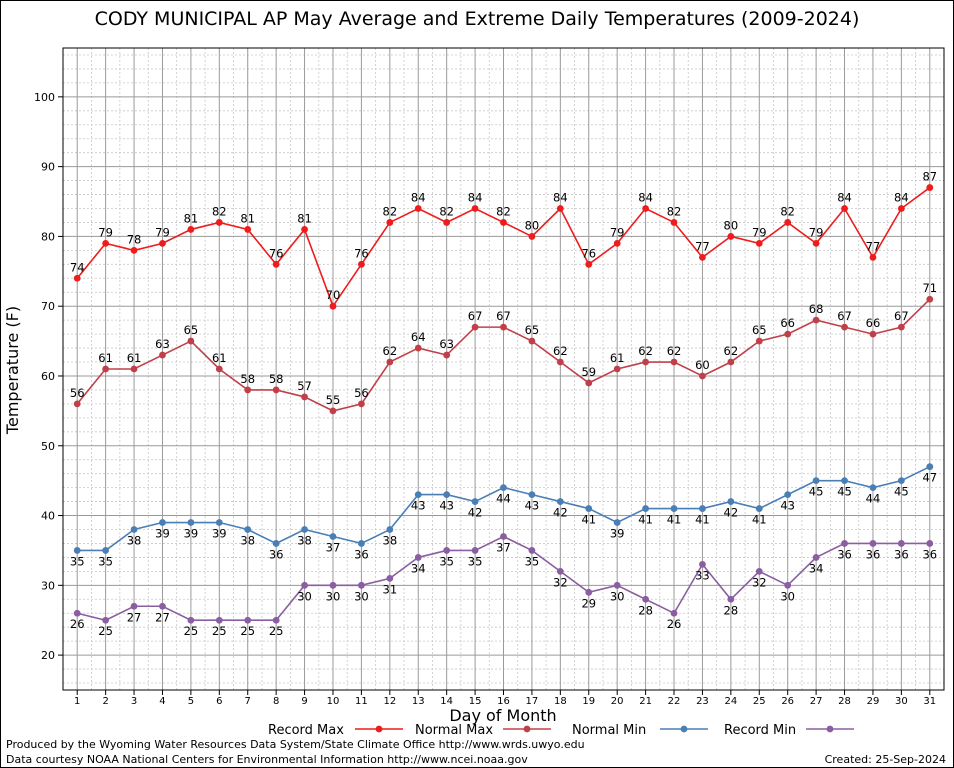 This screenshot has height=768, width=954. Describe the element at coordinates (816, 232) in the screenshot. I see `data-label: 79` at that location.